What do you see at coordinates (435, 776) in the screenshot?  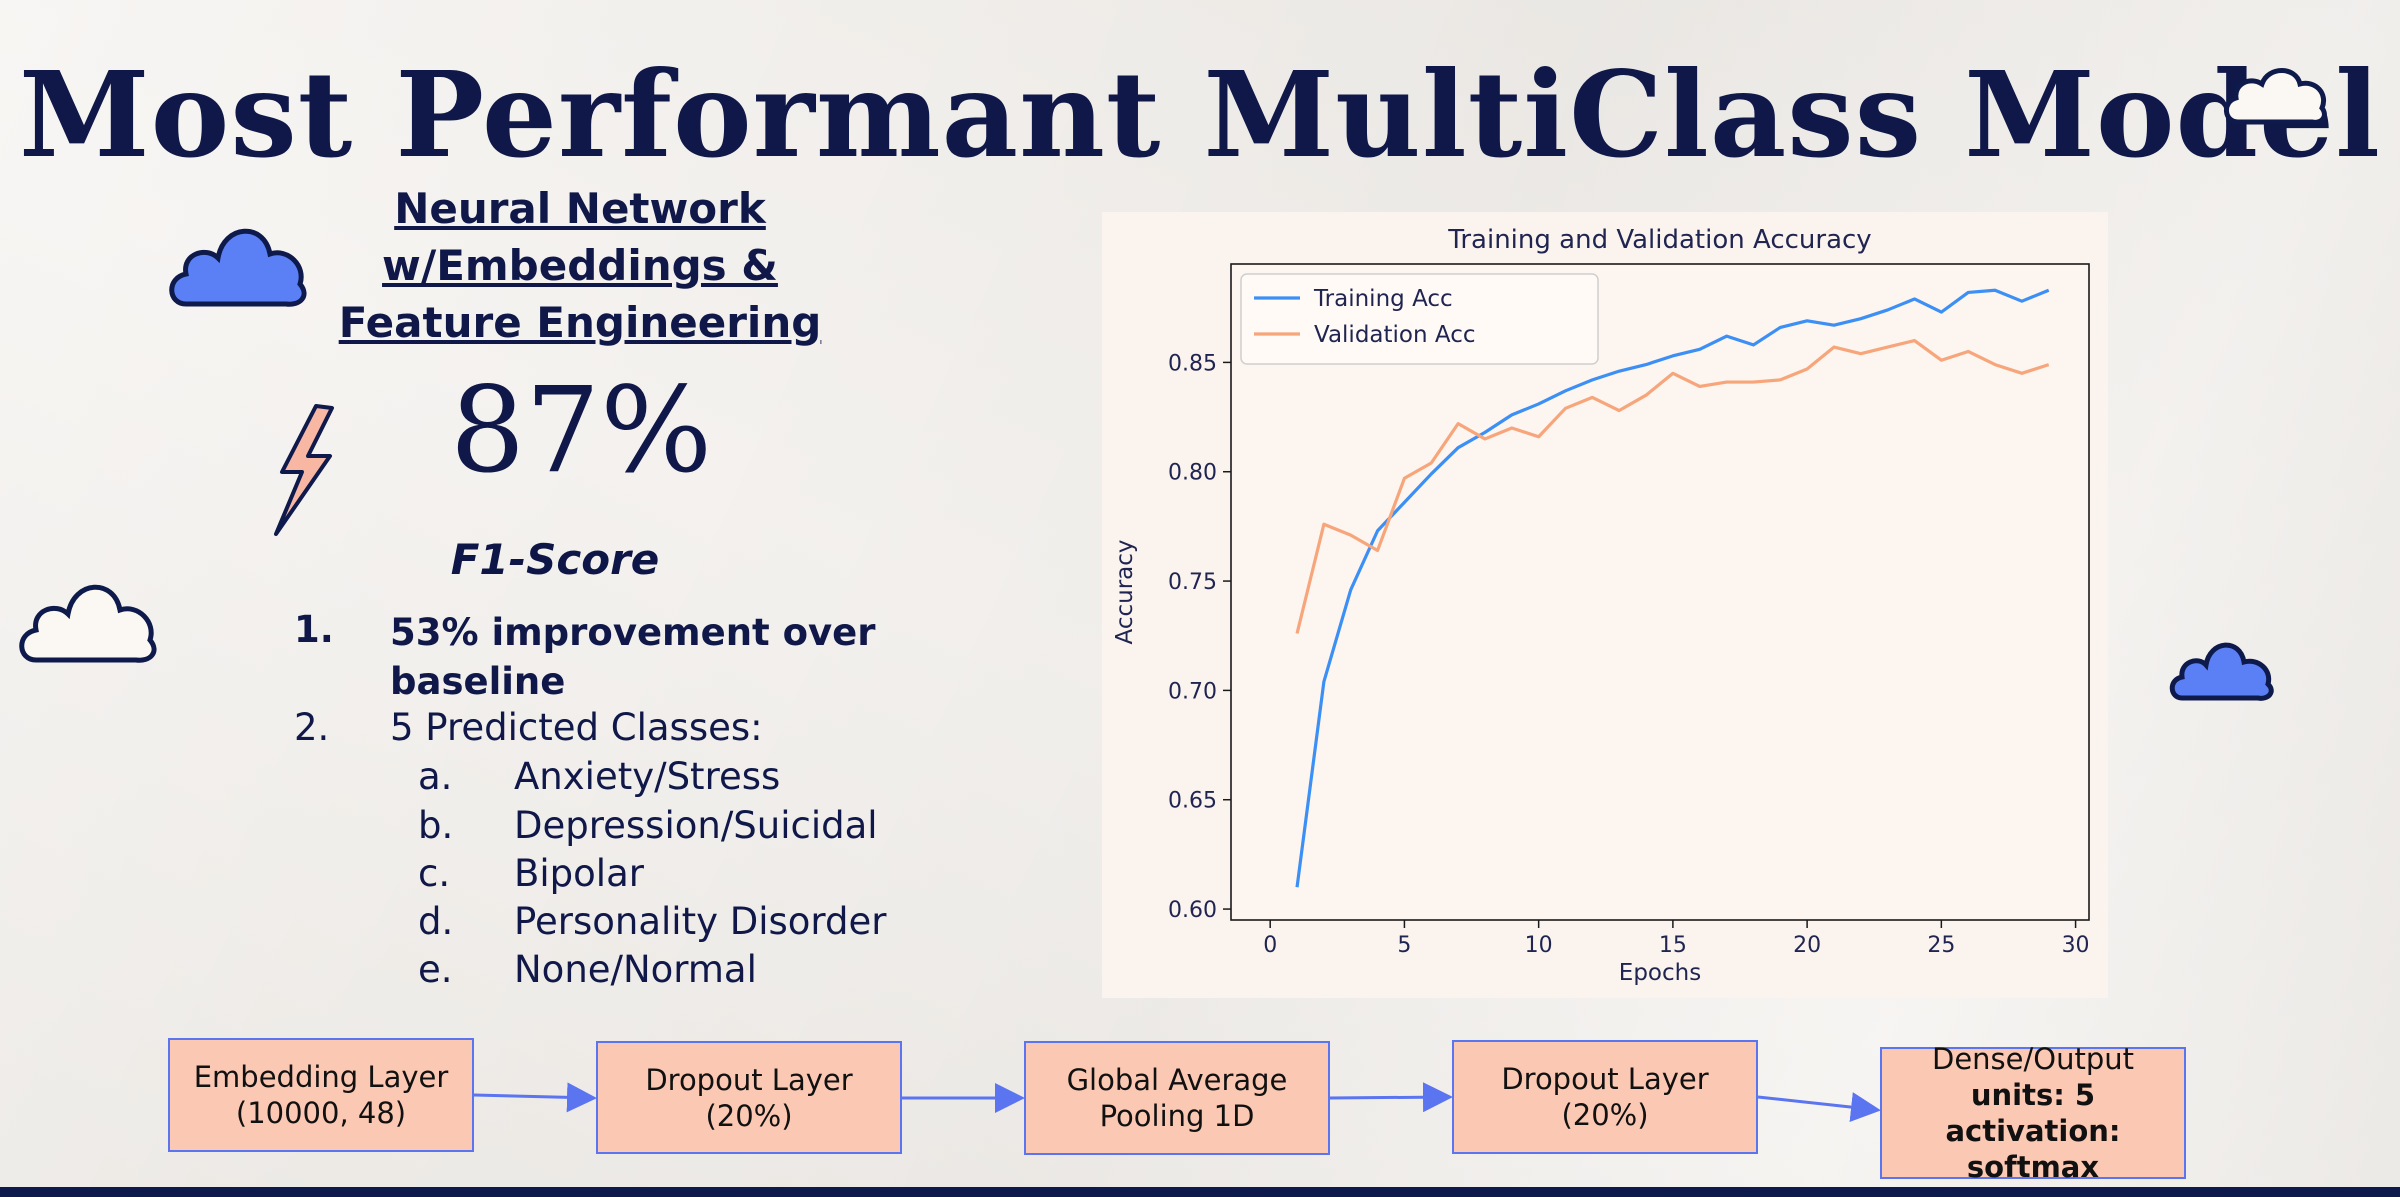 I see `list-marker: a.` at bounding box center [435, 776].